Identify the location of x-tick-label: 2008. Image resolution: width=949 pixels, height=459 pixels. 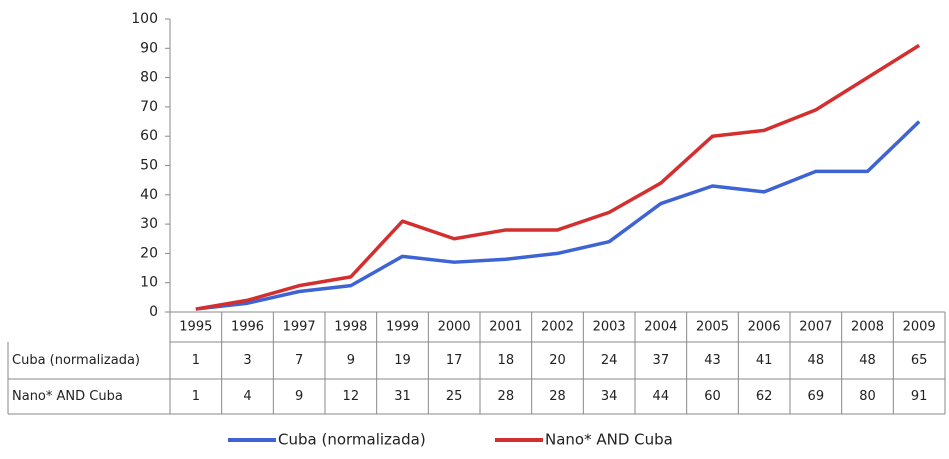
(867, 327).